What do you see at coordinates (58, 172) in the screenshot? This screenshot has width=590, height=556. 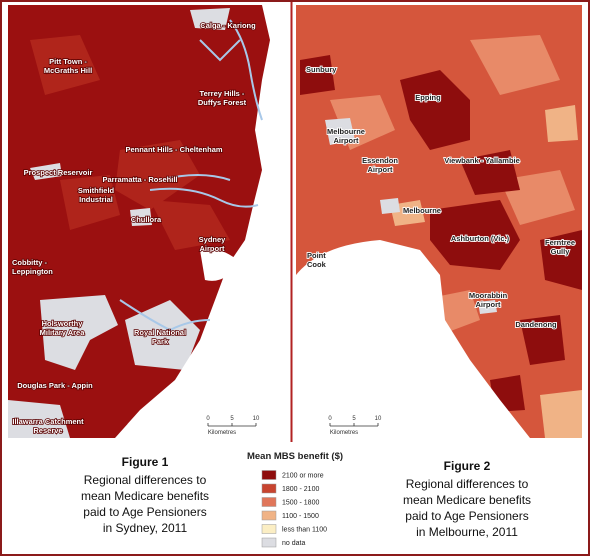 I see `map-label: Prospect Reservoir` at bounding box center [58, 172].